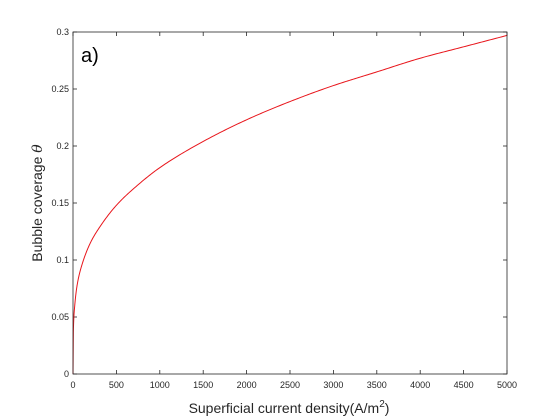  What do you see at coordinates (382, 404) in the screenshot?
I see `x-axis-label-superscript: 2` at bounding box center [382, 404].